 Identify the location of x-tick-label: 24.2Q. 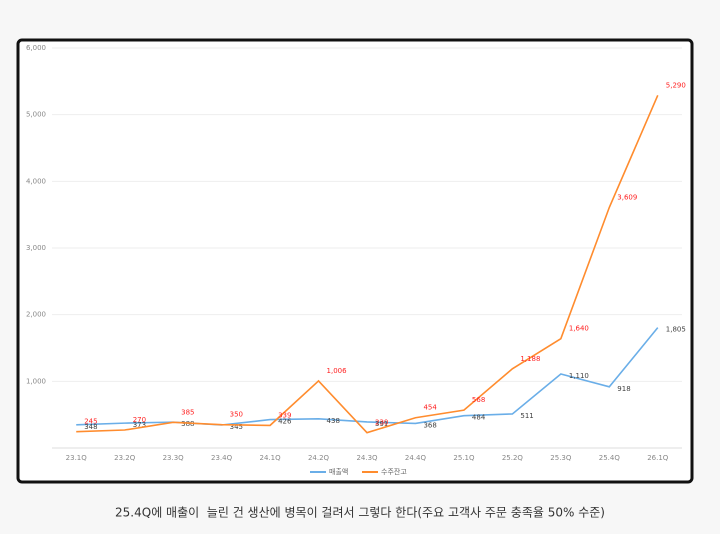
(319, 458).